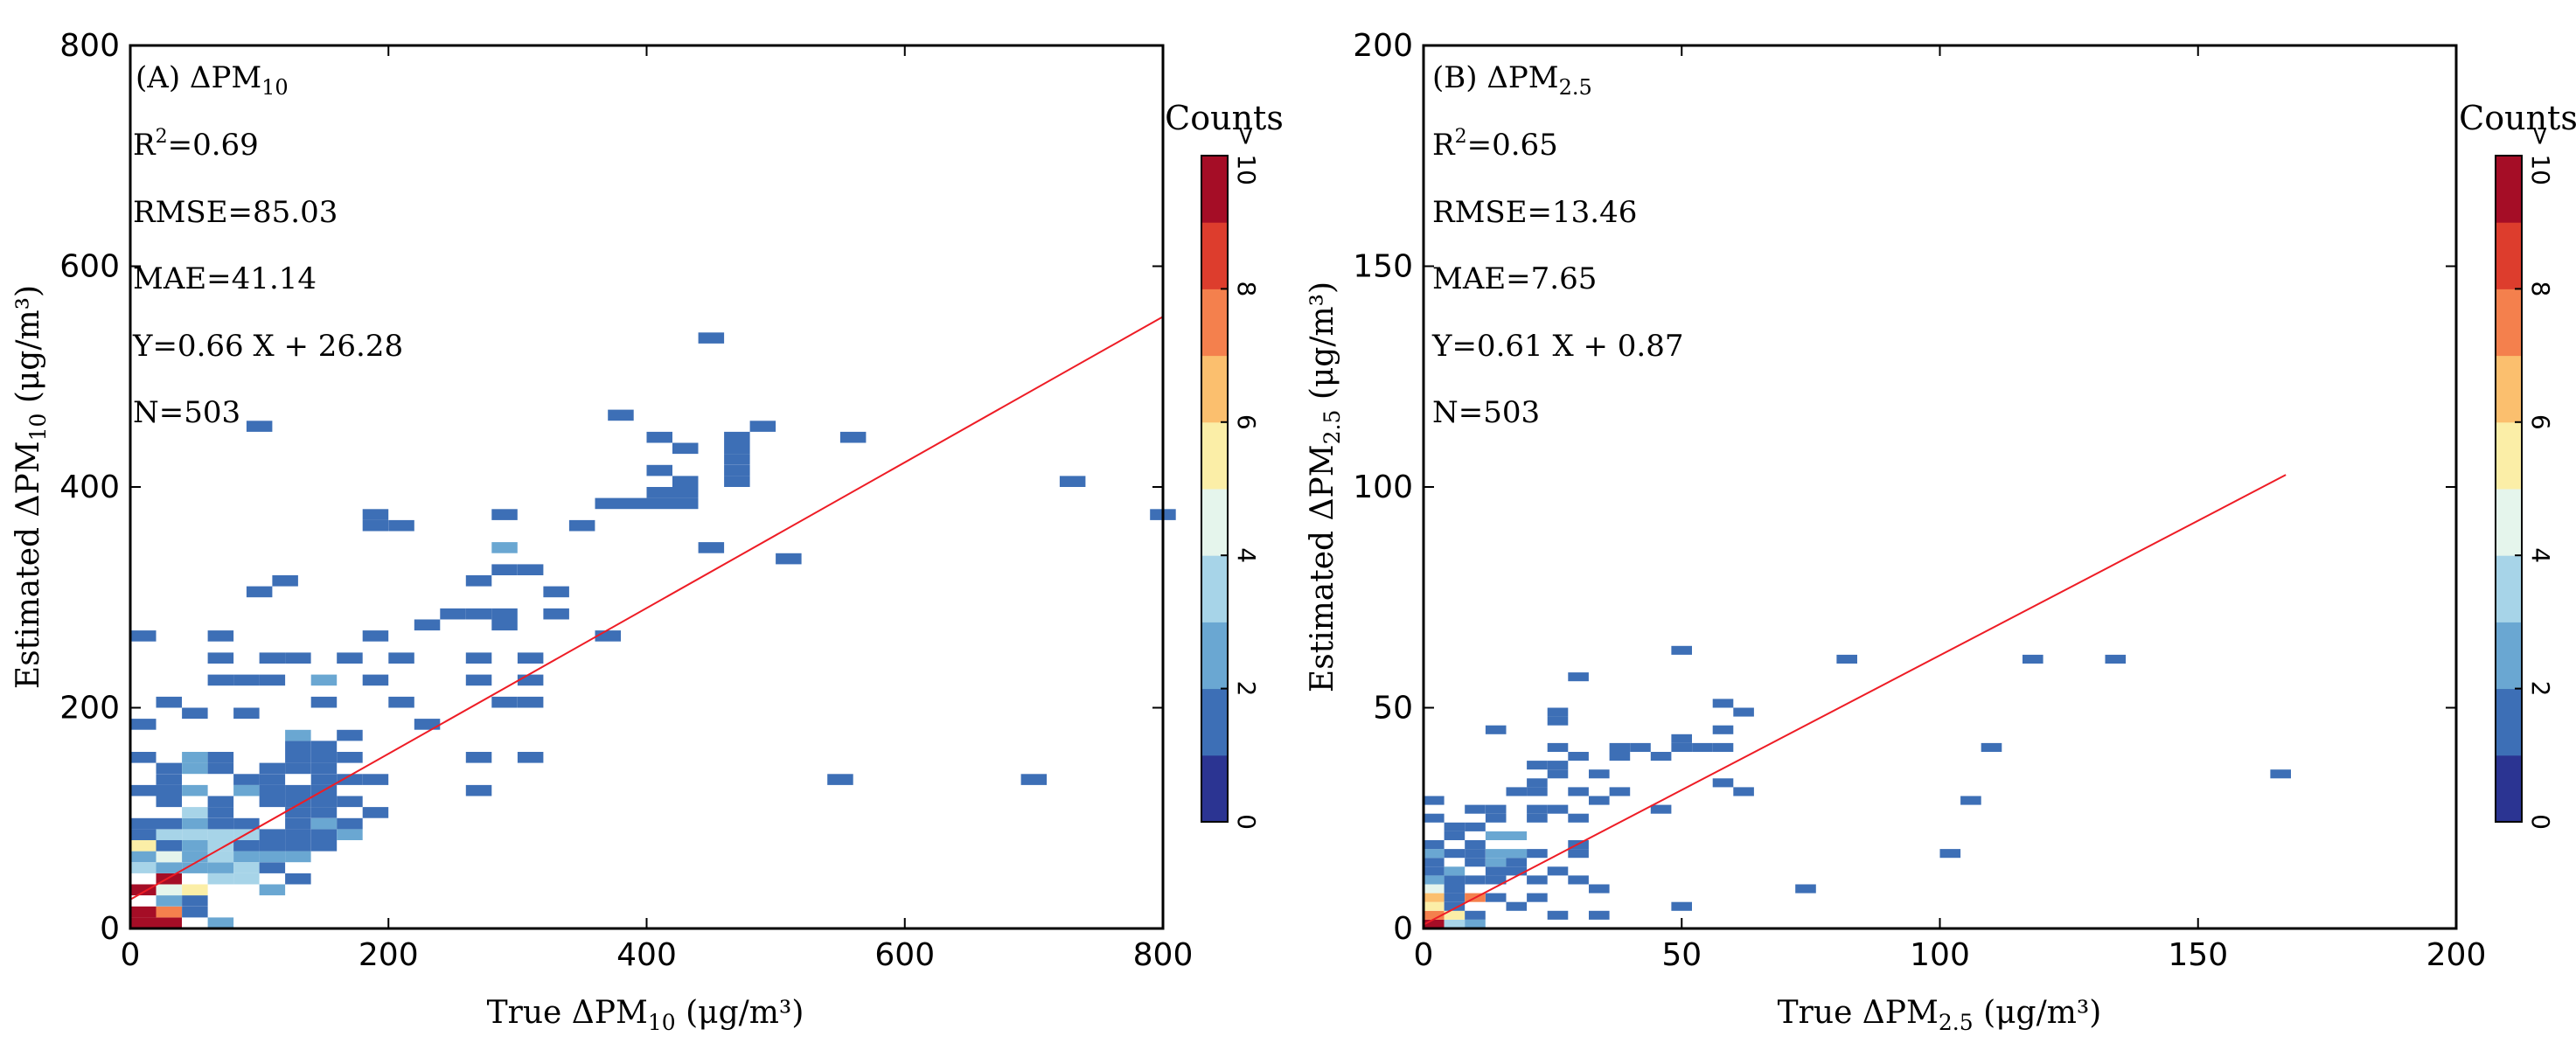 This screenshot has height=1057, width=2576. I want to click on panel-b-colorbar: 0 2 4 6 8 > 10, so click(2525, 478).